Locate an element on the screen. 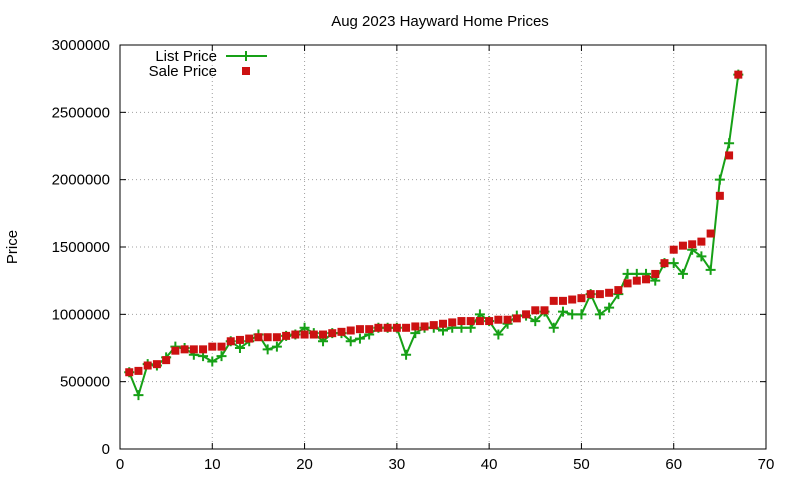 The width and height of the screenshot is (800, 480). x-tick-label: 60 is located at coordinates (673, 464).